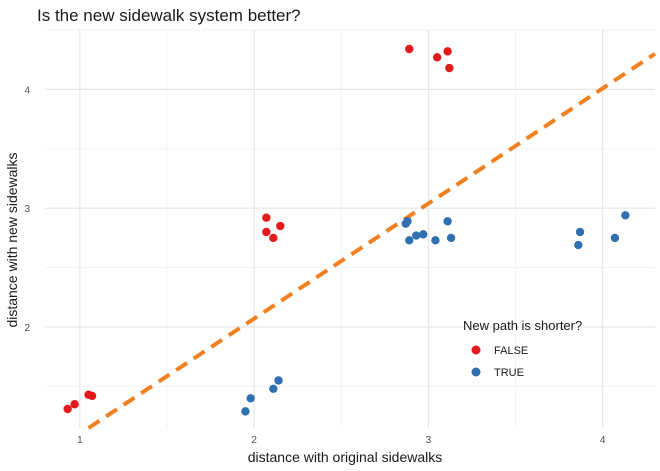  I want to click on x-tick-label: 4, so click(603, 440).